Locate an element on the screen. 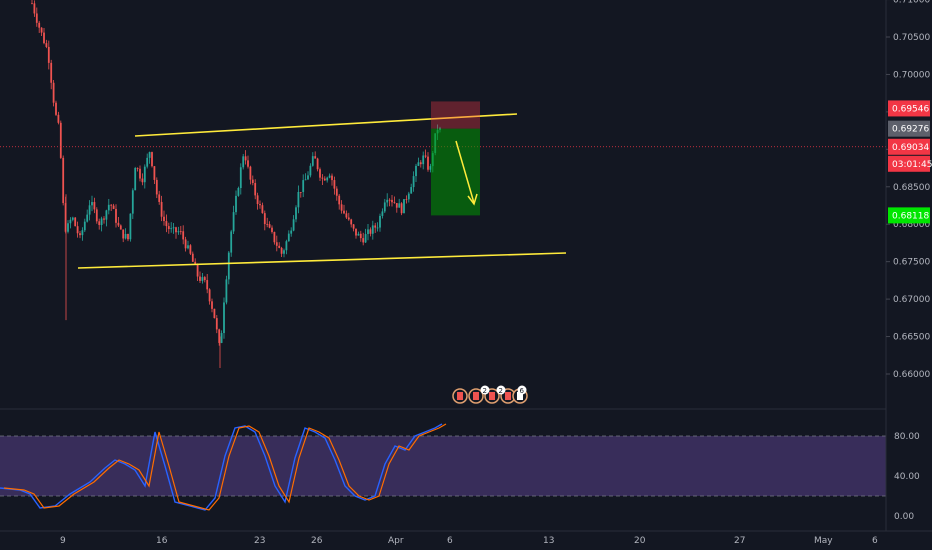 Image resolution: width=932 pixels, height=550 pixels. price-tag-target: 0.68118 is located at coordinates (909, 215).